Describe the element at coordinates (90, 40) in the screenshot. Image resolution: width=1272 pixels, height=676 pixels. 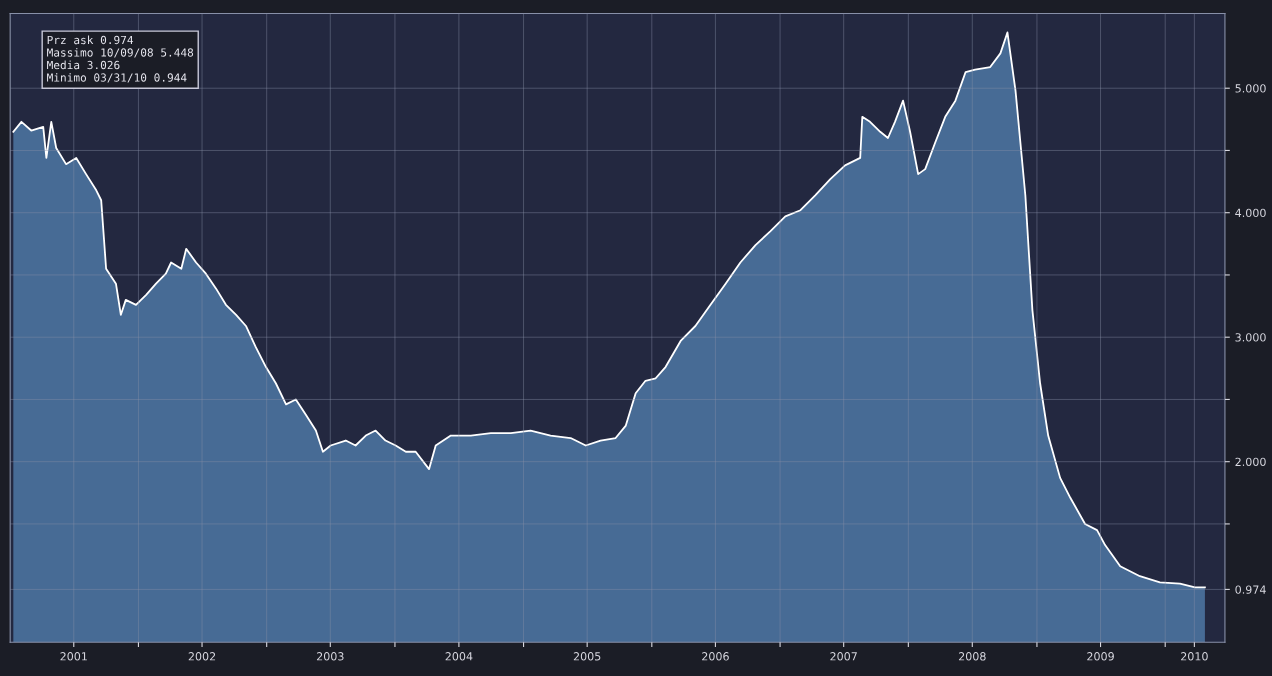
I see `annotation: Prz ask 0.974` at that location.